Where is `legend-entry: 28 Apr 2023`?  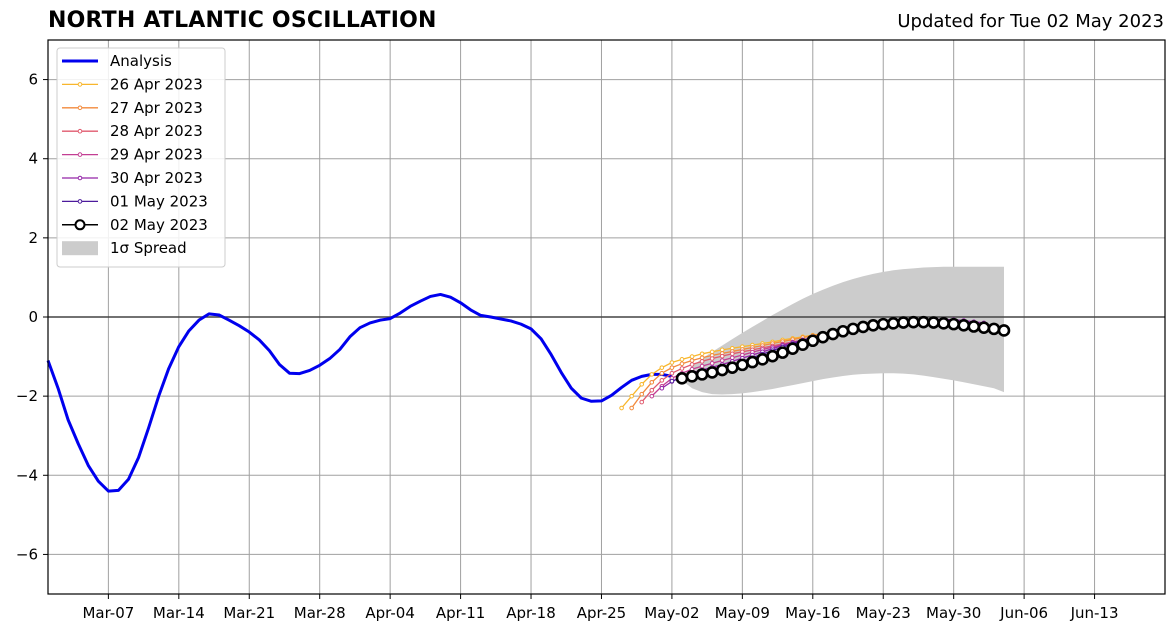
legend-entry: 28 Apr 2023 is located at coordinates (132, 131).